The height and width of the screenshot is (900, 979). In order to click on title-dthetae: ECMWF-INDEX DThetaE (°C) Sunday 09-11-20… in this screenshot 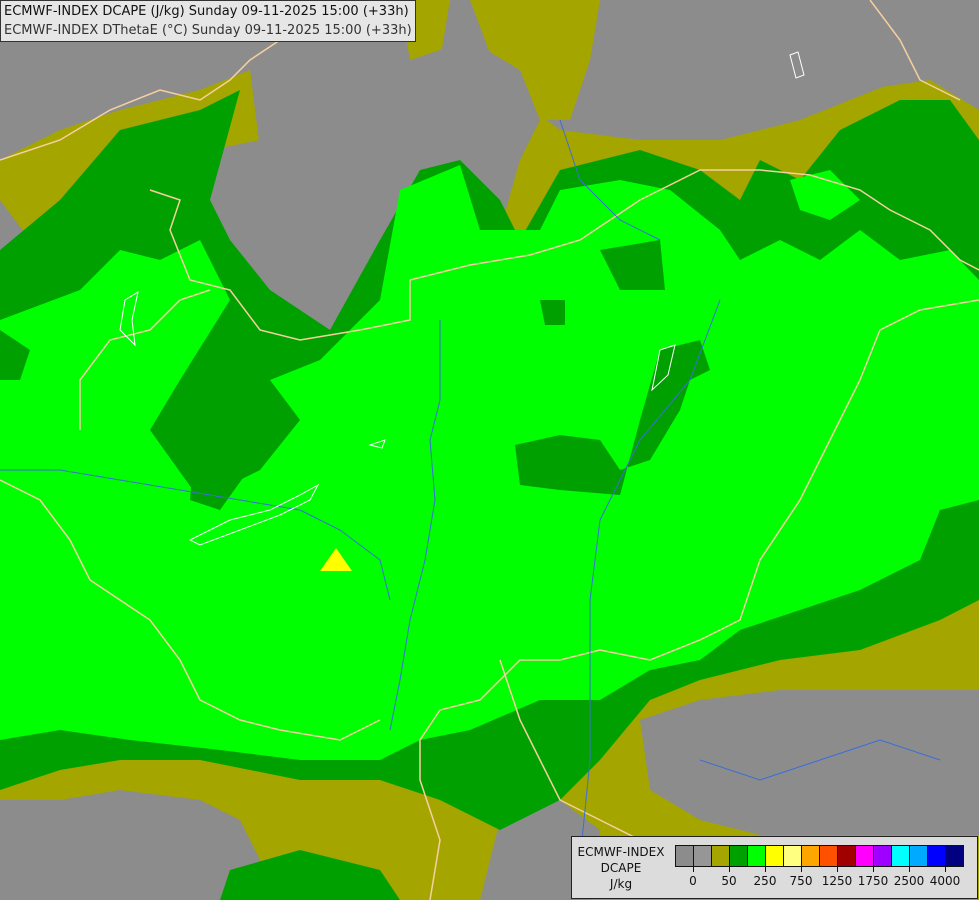, I will do `click(208, 30)`.